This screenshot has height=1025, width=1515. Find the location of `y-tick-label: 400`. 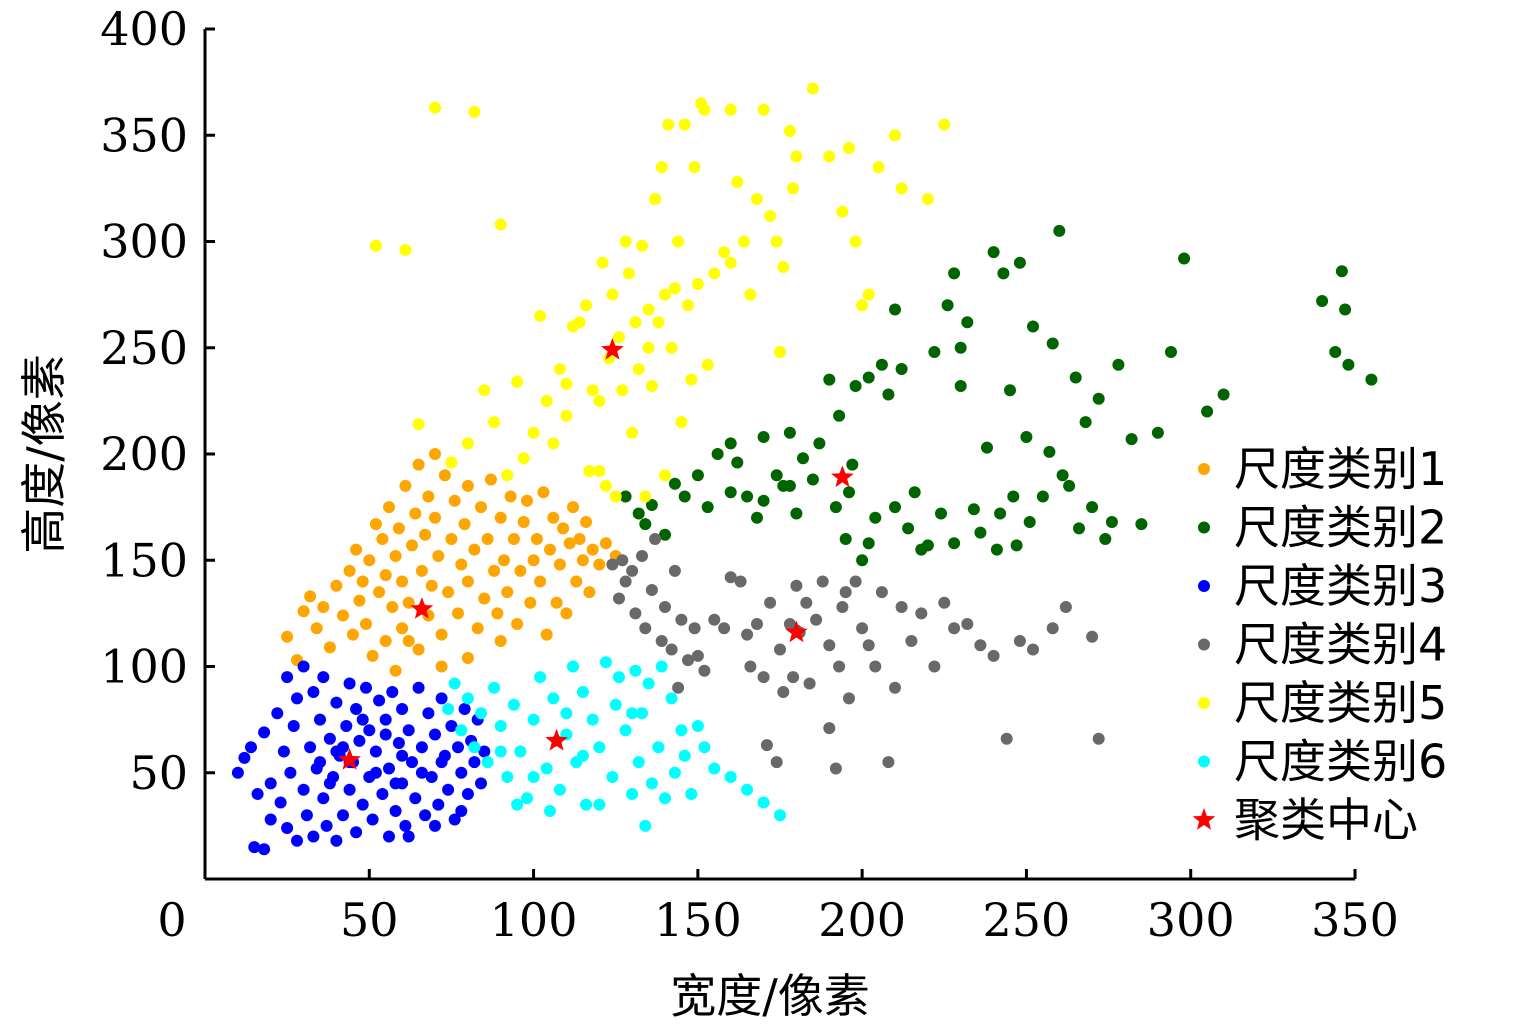

y-tick-label: 400 is located at coordinates (144, 29).